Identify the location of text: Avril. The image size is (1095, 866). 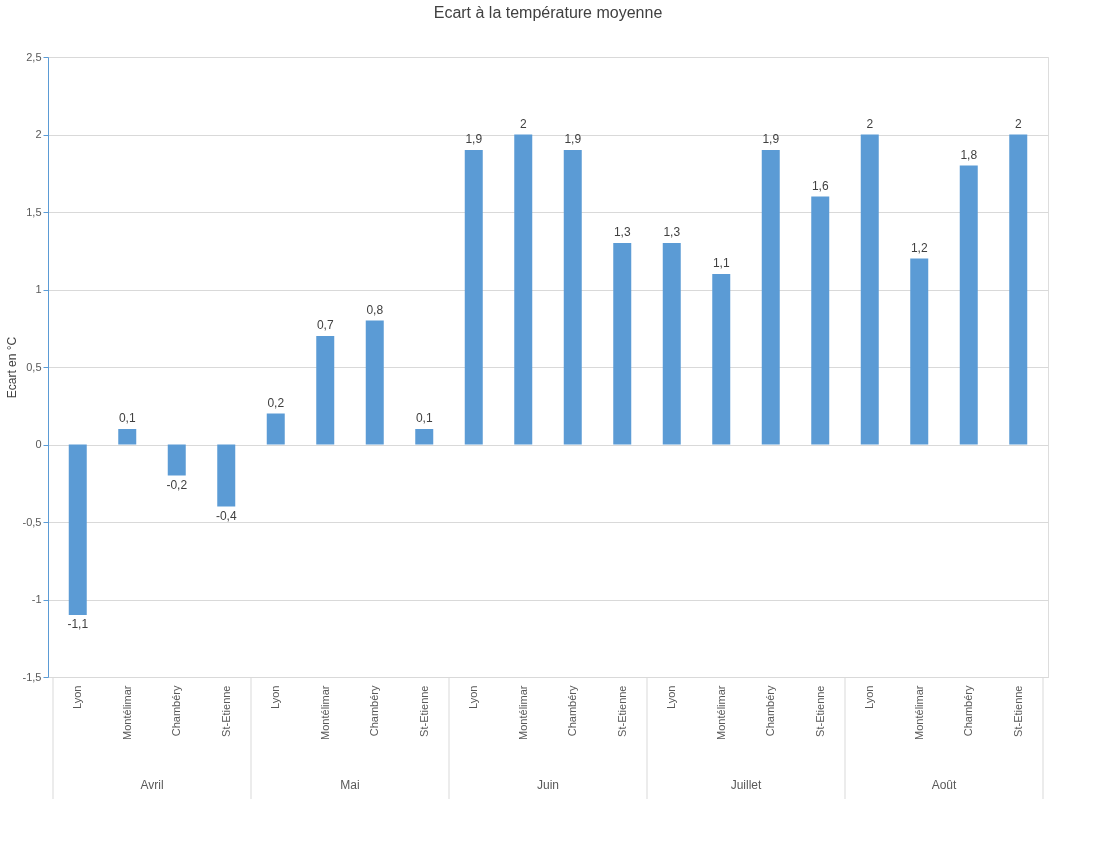
(152, 785).